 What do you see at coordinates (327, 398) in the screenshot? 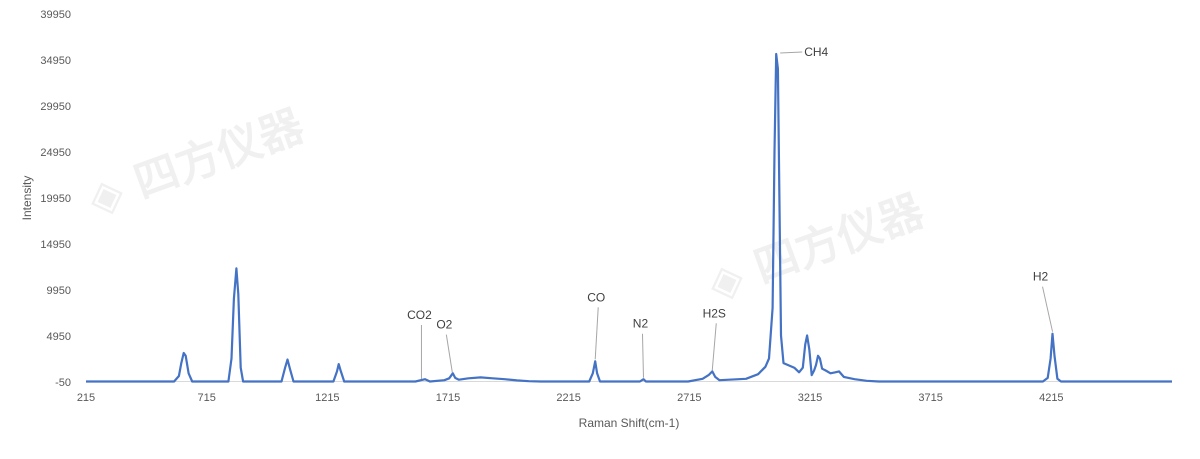
I see `x-tick-label: 1215` at bounding box center [327, 398].